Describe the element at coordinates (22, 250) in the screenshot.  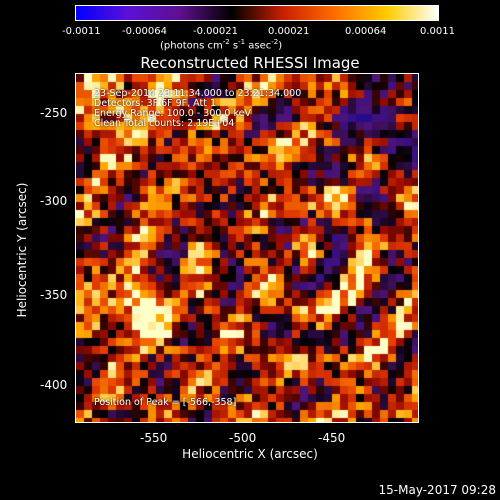
I see `y-axis-label: Heliocentric Y (arcsec)` at that location.